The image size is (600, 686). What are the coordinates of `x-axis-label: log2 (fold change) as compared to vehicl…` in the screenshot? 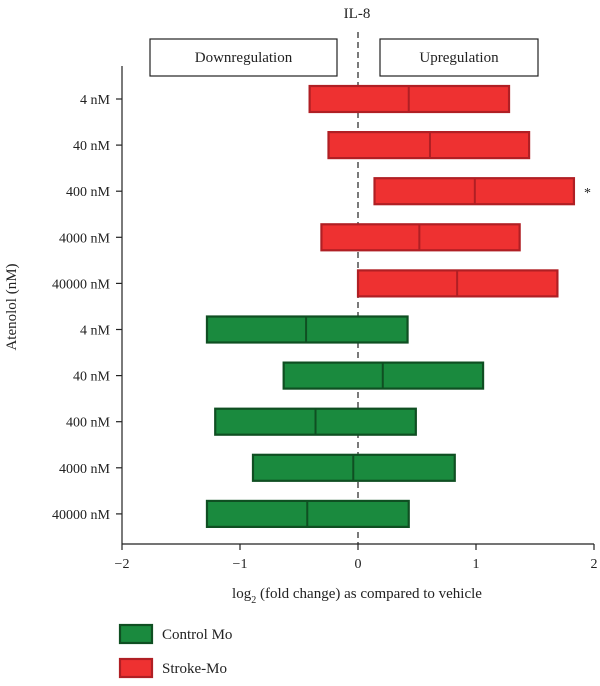 It's located at (357, 596).